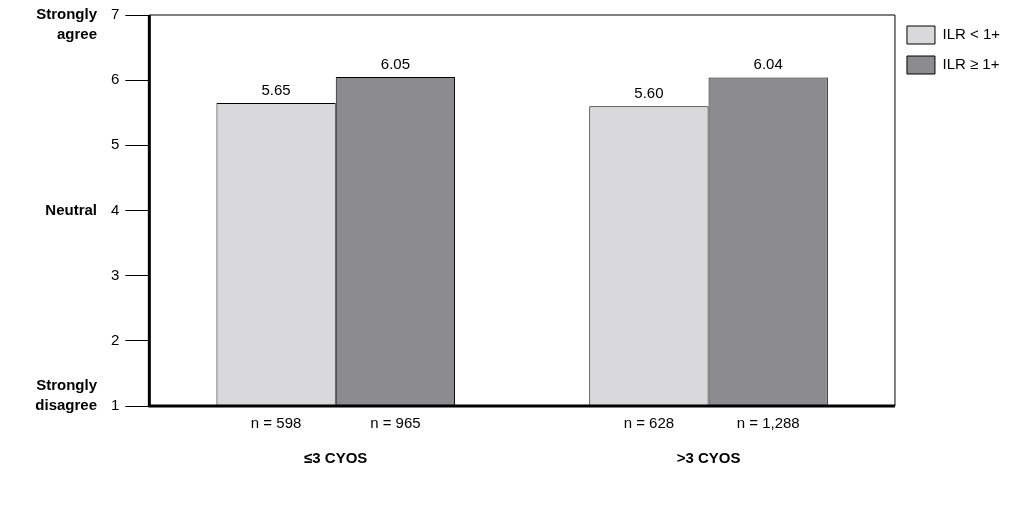 The image size is (1010, 508). What do you see at coordinates (768, 422) in the screenshot?
I see `annotation: n = 1,288` at bounding box center [768, 422].